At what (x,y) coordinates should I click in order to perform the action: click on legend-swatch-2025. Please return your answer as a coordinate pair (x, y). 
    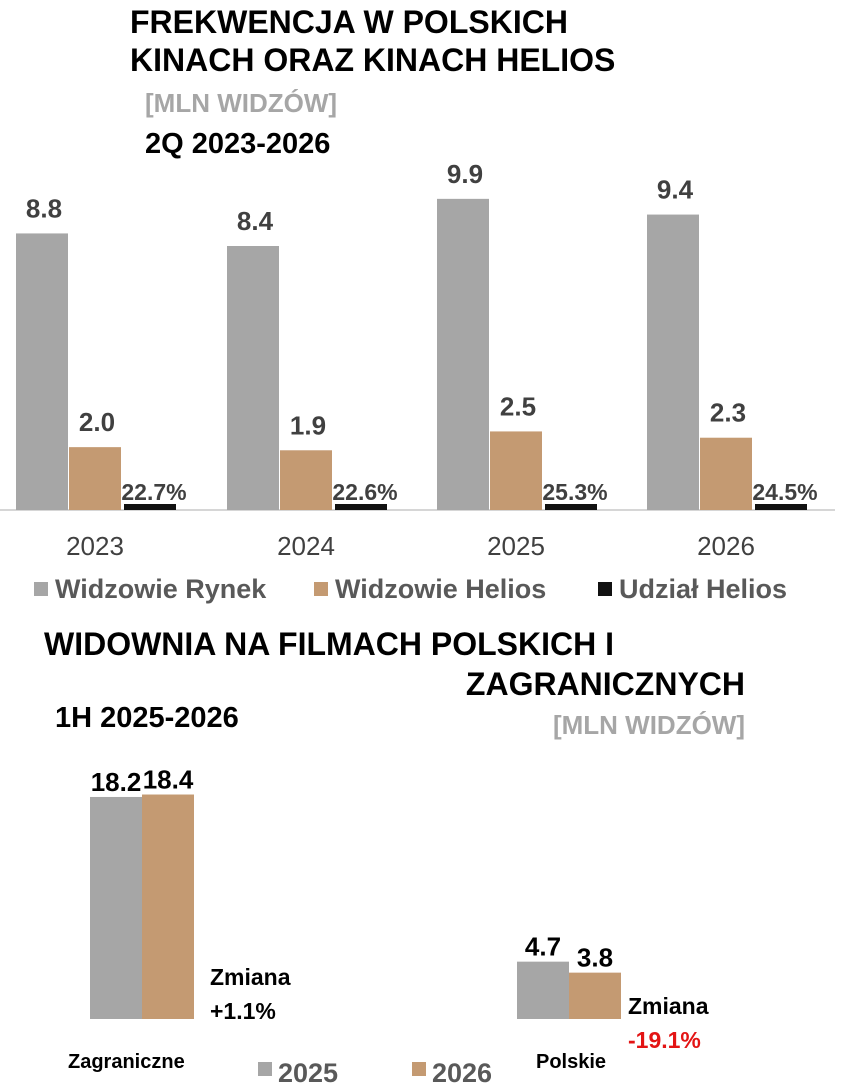
    Looking at the image, I should click on (265, 1069).